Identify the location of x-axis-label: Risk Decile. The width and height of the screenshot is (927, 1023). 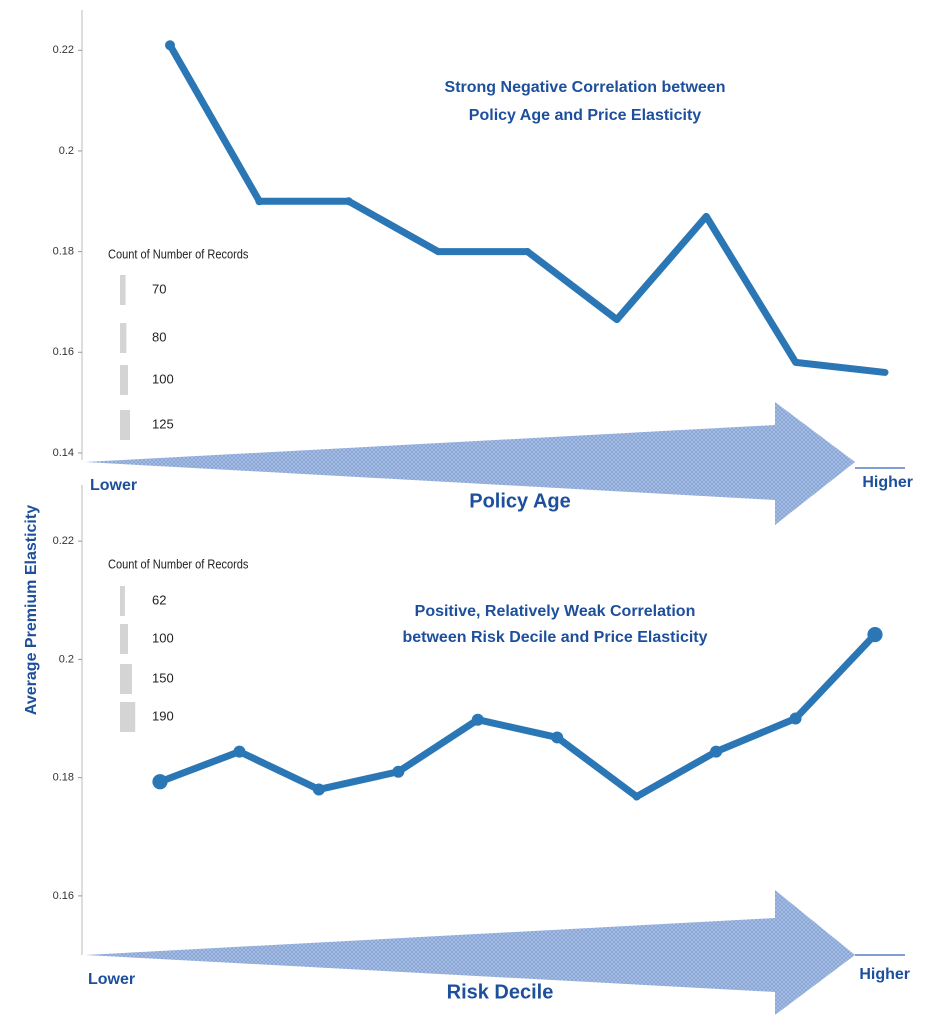
(500, 992).